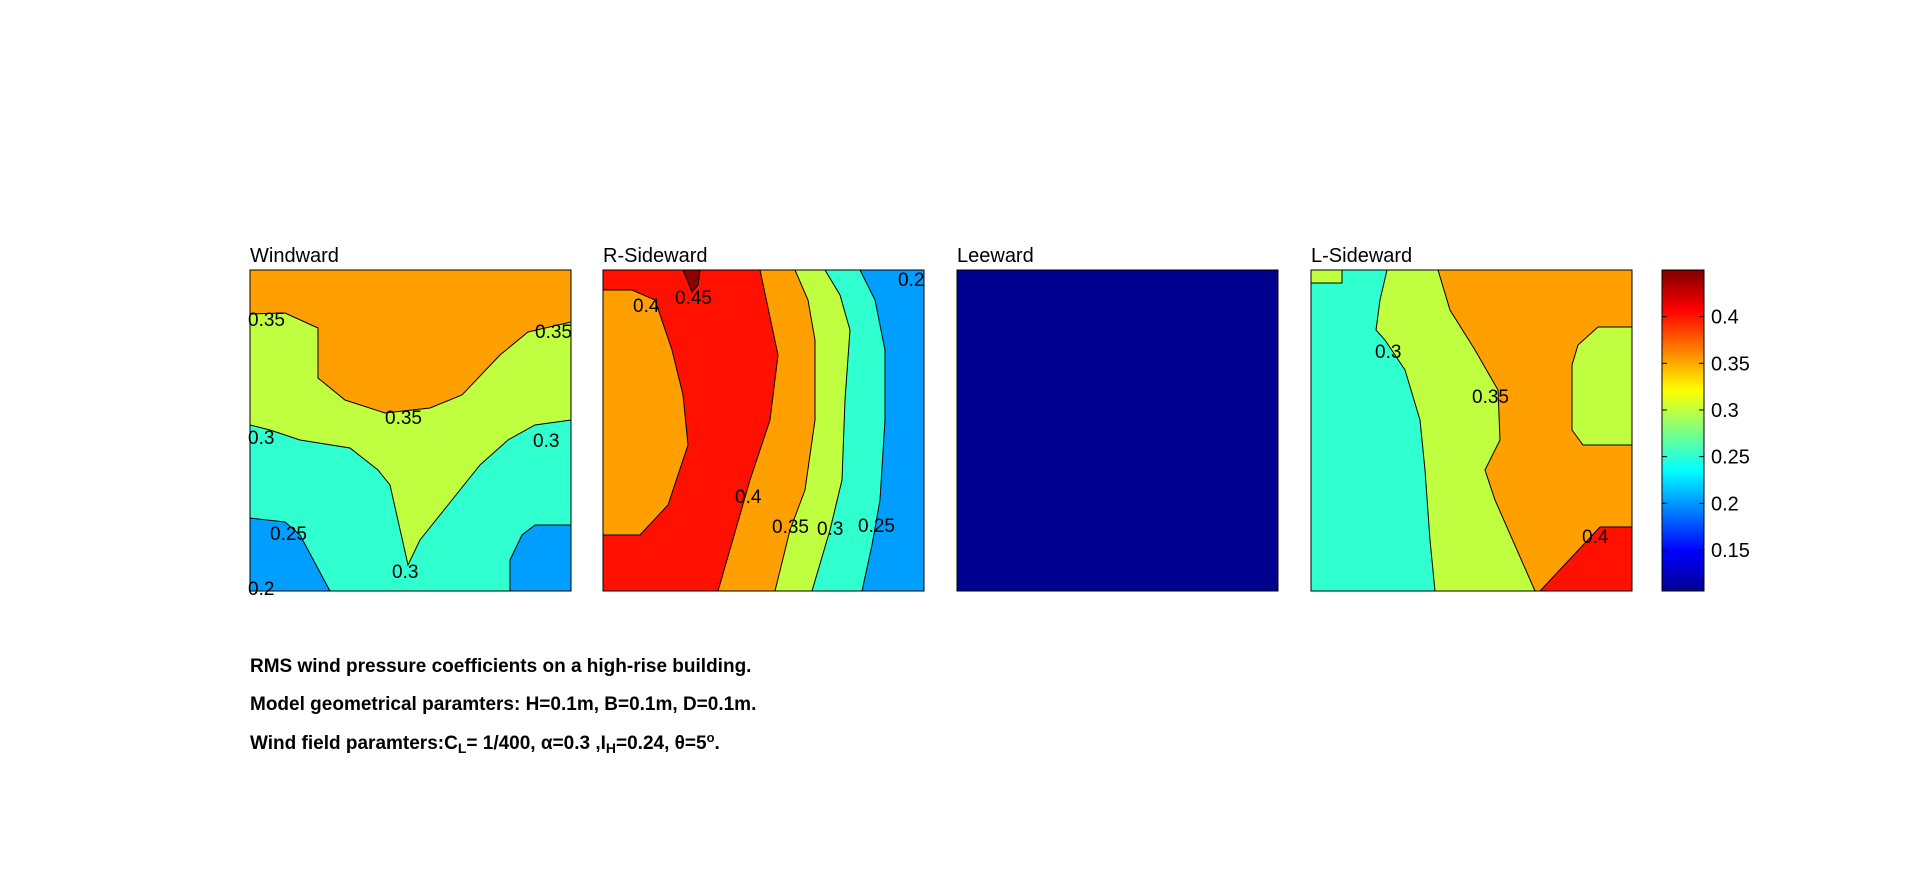 The width and height of the screenshot is (1908, 887). I want to click on colorbar: 0.15 0.2 0.25 0.3 0.35 0.4, so click(1705, 430).